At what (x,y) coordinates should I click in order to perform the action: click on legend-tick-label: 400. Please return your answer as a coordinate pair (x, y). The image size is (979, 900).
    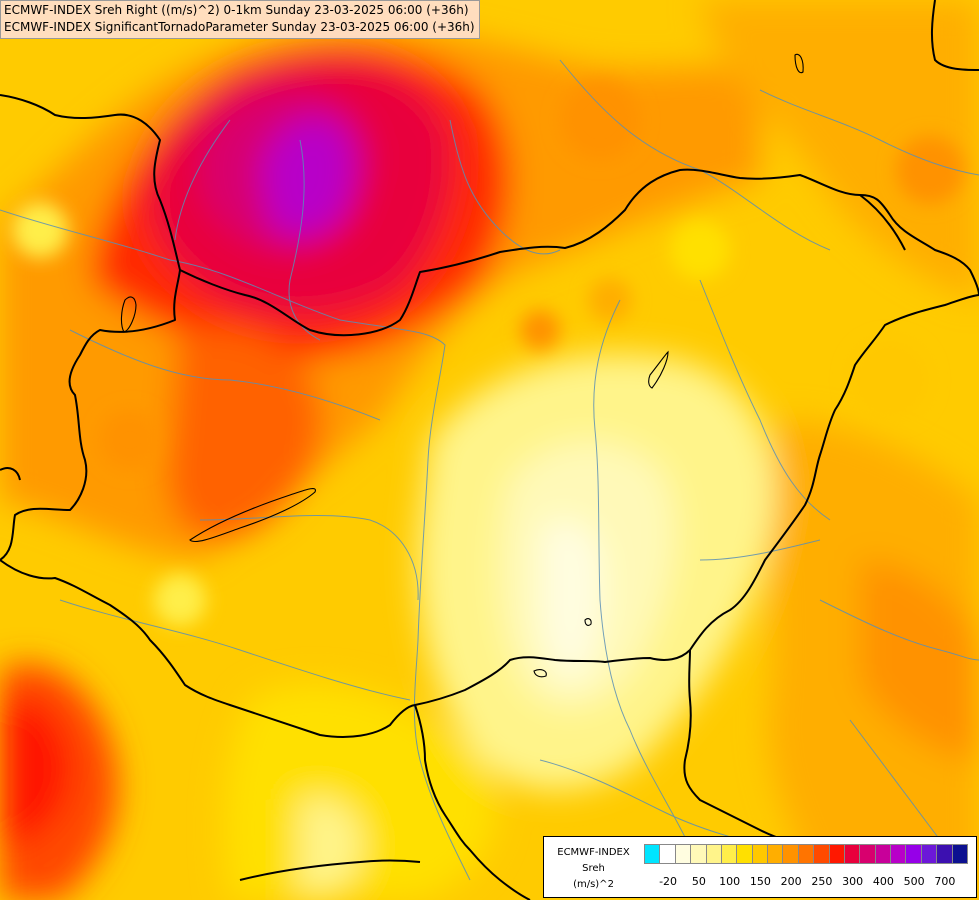
    Looking at the image, I should click on (883, 881).